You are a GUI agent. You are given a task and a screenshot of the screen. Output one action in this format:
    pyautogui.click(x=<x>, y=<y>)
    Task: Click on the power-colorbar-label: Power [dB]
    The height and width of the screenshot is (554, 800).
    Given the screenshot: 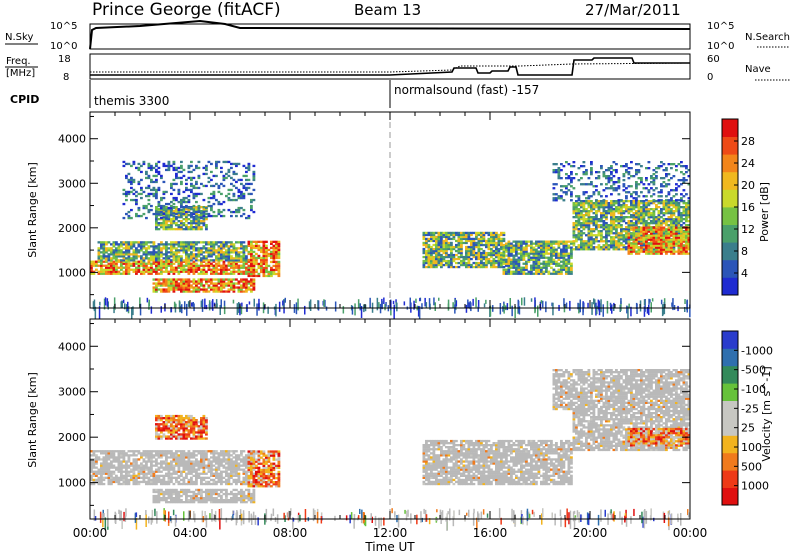 What is the action you would take?
    pyautogui.click(x=764, y=212)
    